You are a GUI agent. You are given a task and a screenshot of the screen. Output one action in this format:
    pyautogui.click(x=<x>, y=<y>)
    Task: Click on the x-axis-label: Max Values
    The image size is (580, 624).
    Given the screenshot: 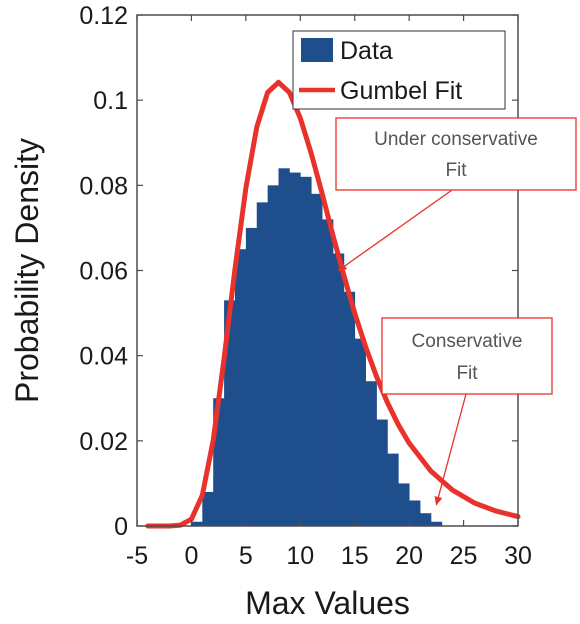 What is the action you would take?
    pyautogui.click(x=327, y=603)
    